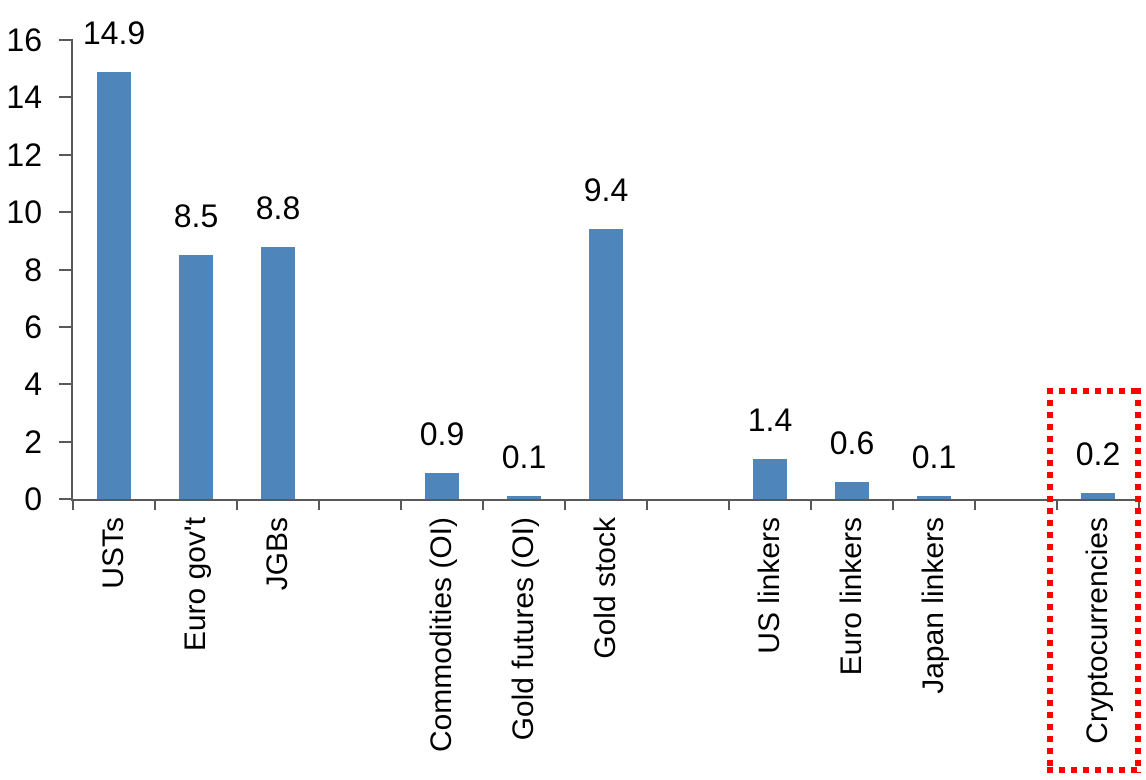  Describe the element at coordinates (851, 596) in the screenshot. I see `category-label: Euro linkers` at that location.